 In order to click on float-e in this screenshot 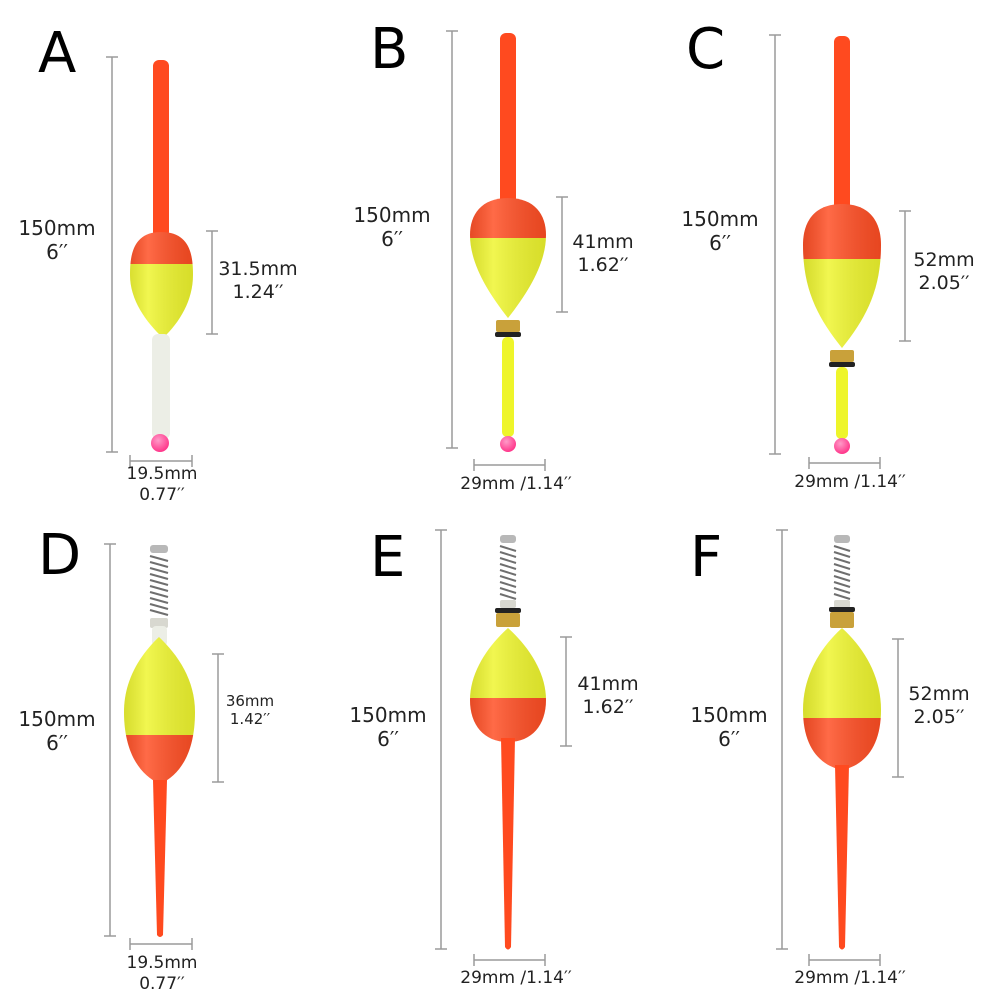, I will do `click(503, 747)`.